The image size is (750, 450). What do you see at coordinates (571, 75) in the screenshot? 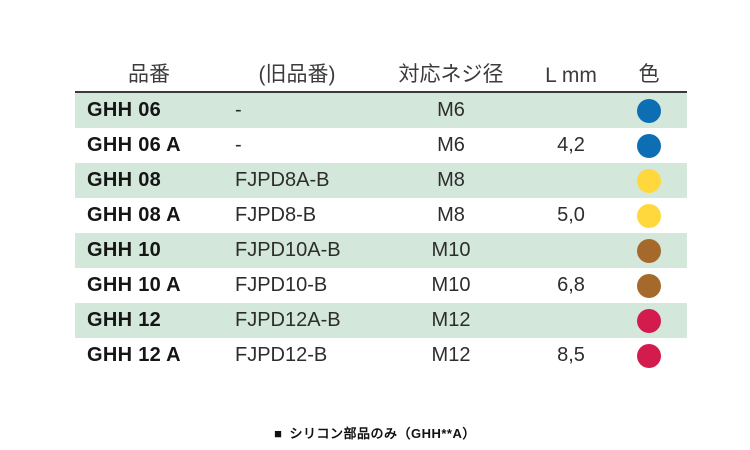
I see `col-header-length-mm: L mm` at bounding box center [571, 75].